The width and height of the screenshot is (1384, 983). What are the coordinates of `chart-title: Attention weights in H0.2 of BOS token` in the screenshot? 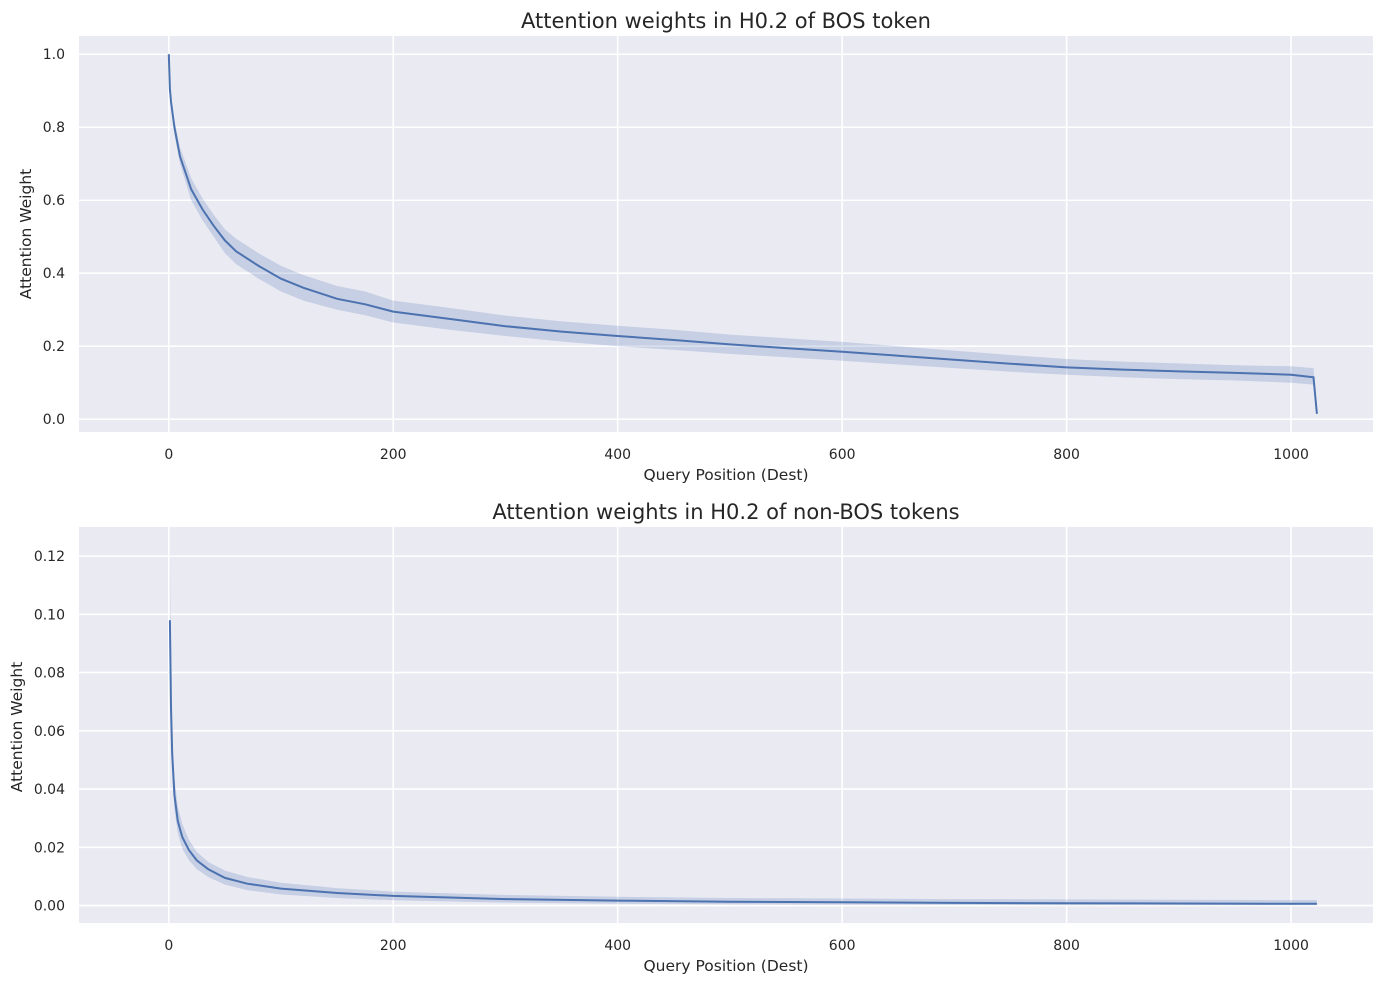 It's located at (726, 21).